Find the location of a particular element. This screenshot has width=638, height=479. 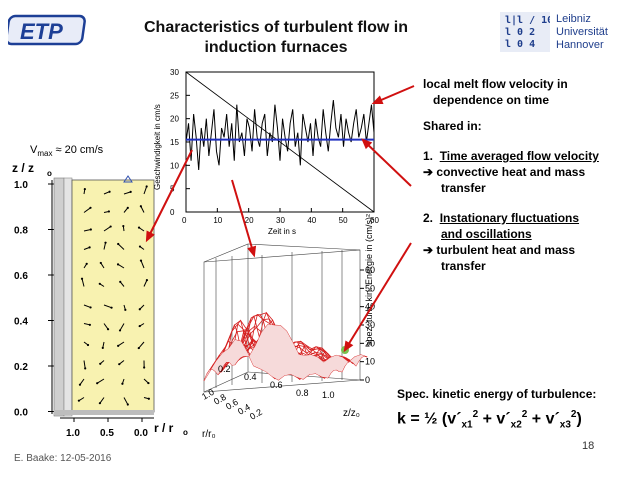

surface-r-ticks: 1.00.80.60.40.2 is located at coordinates (232, 404).